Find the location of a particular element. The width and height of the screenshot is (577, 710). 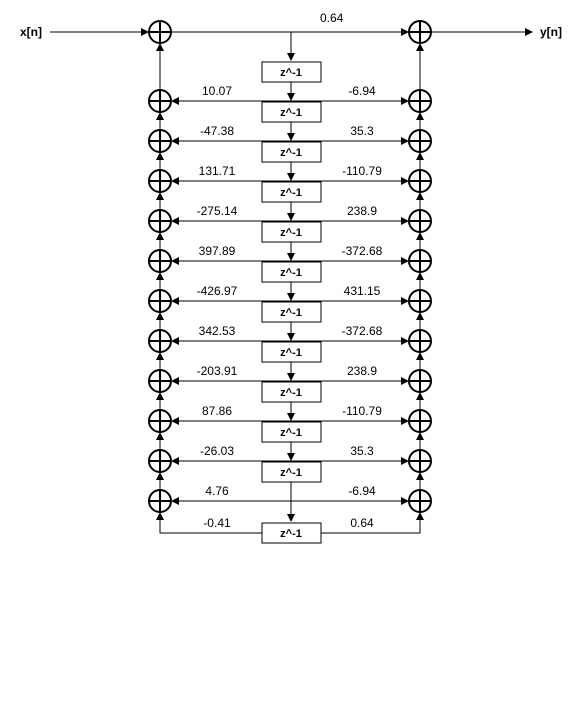

right-coefficient-1: -6.94 is located at coordinates (362, 91).